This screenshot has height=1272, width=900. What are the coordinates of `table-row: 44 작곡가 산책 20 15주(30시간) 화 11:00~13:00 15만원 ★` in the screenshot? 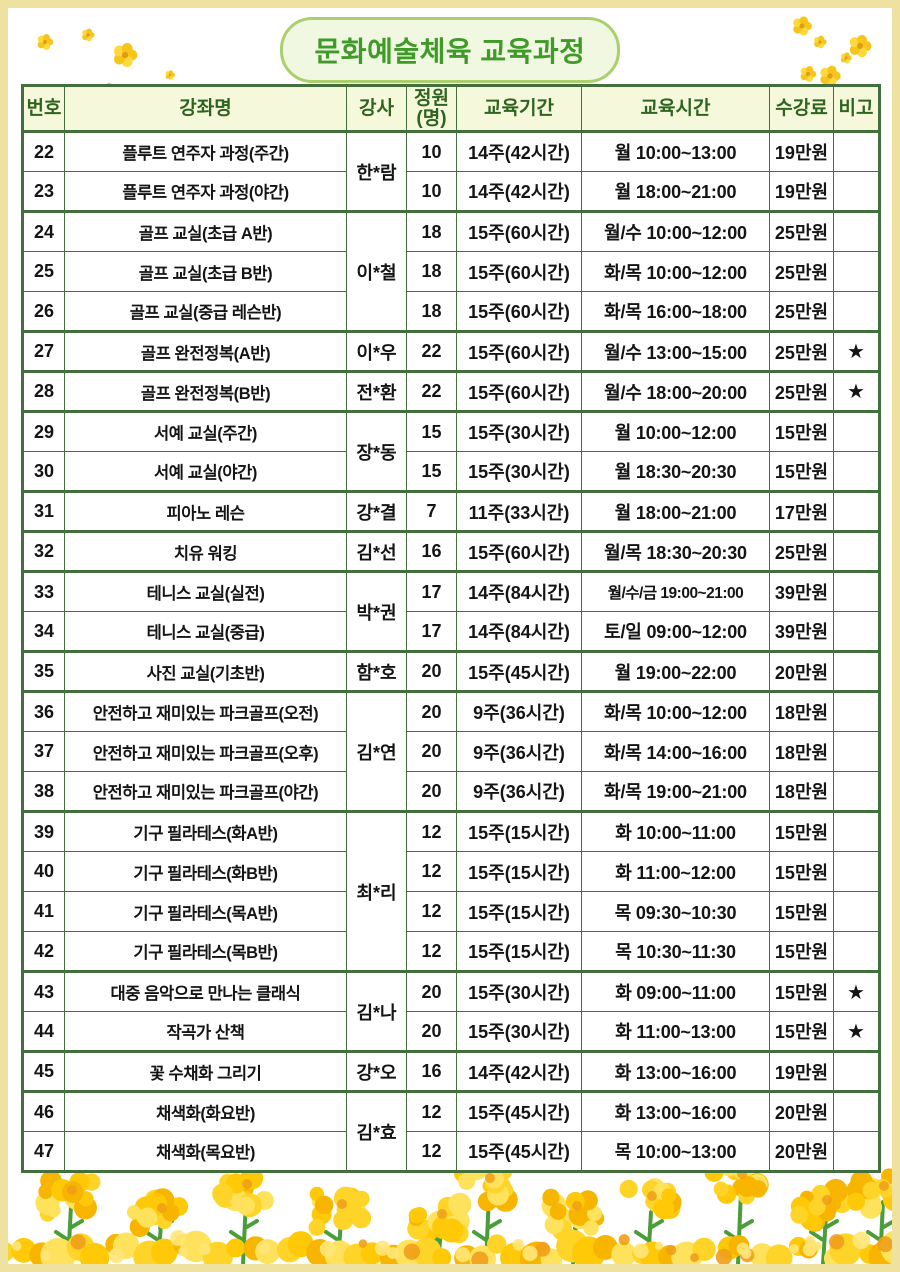 It's located at (451, 1031).